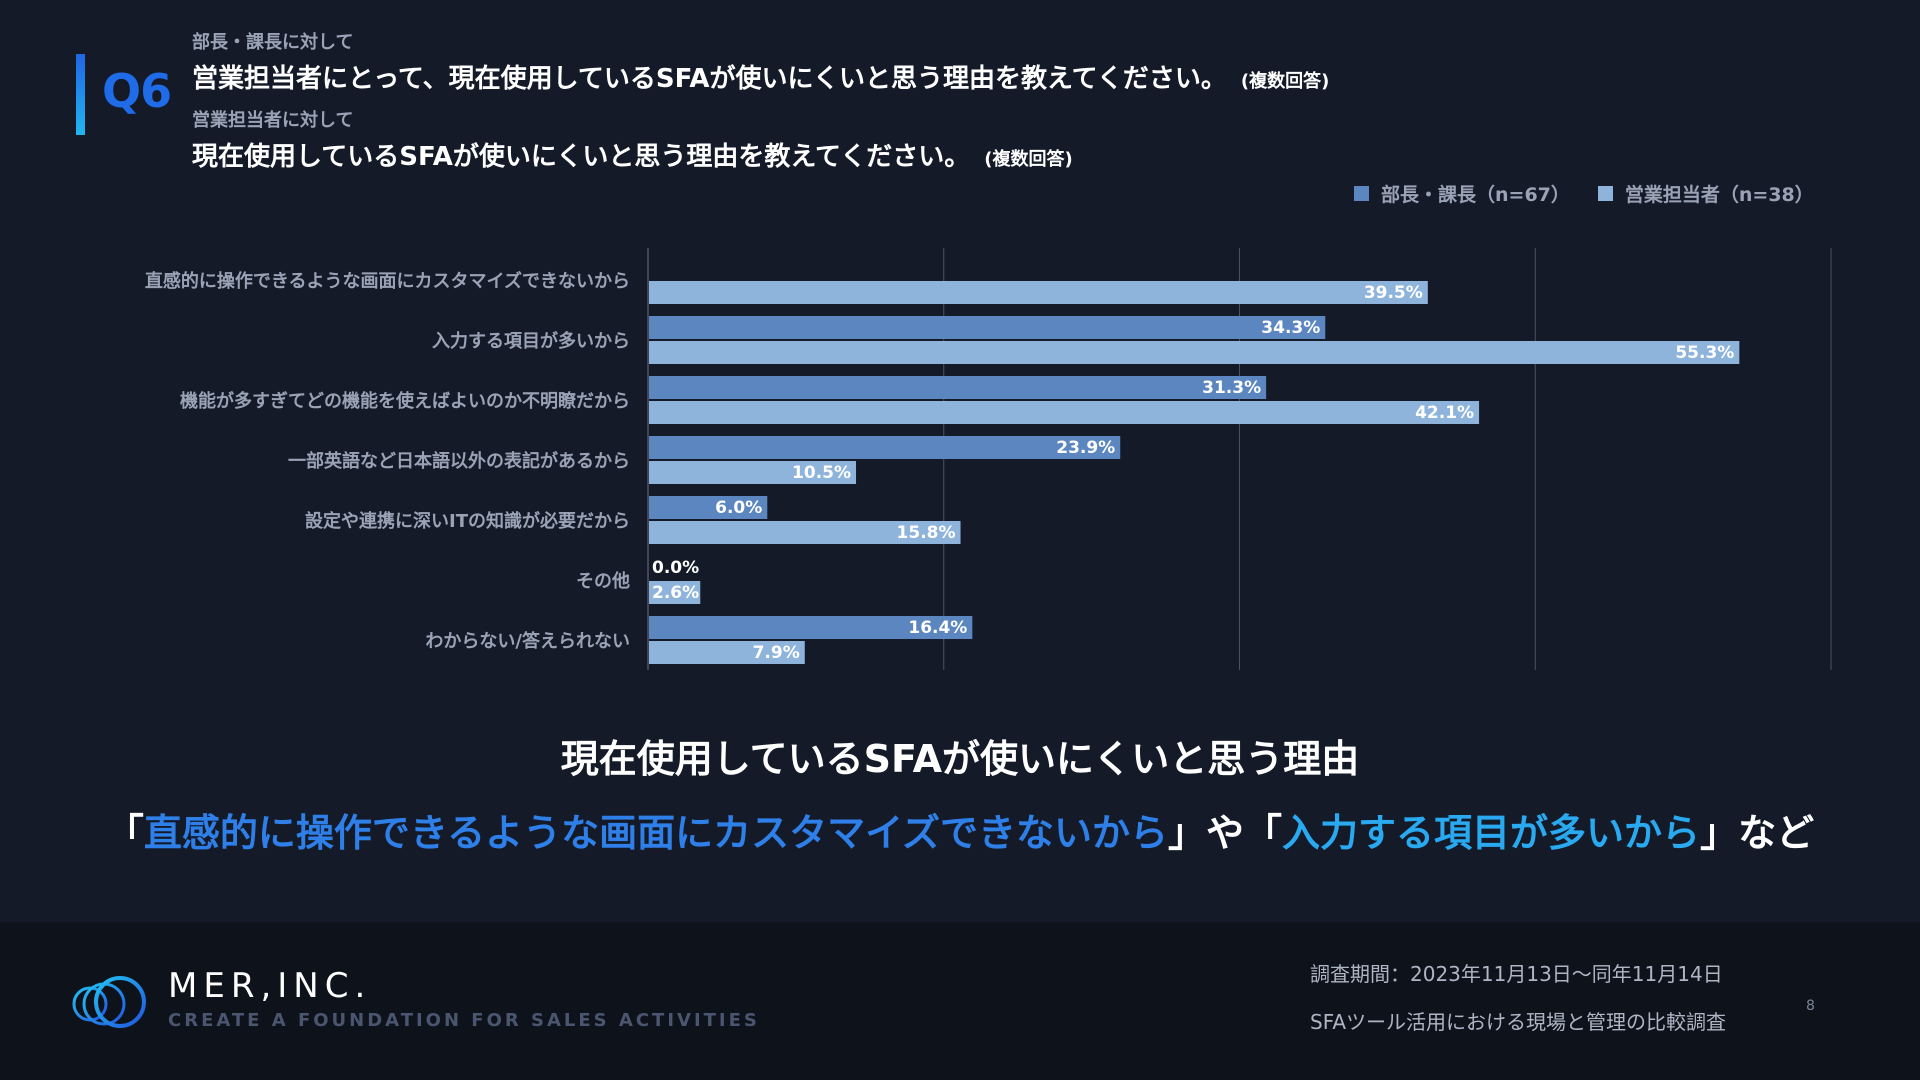 This screenshot has width=1920, height=1080. Describe the element at coordinates (581, 157) in the screenshot. I see `q2-question-text: 現在使用しているSFAが使いにくいと思う理由を教えてください。` at that location.